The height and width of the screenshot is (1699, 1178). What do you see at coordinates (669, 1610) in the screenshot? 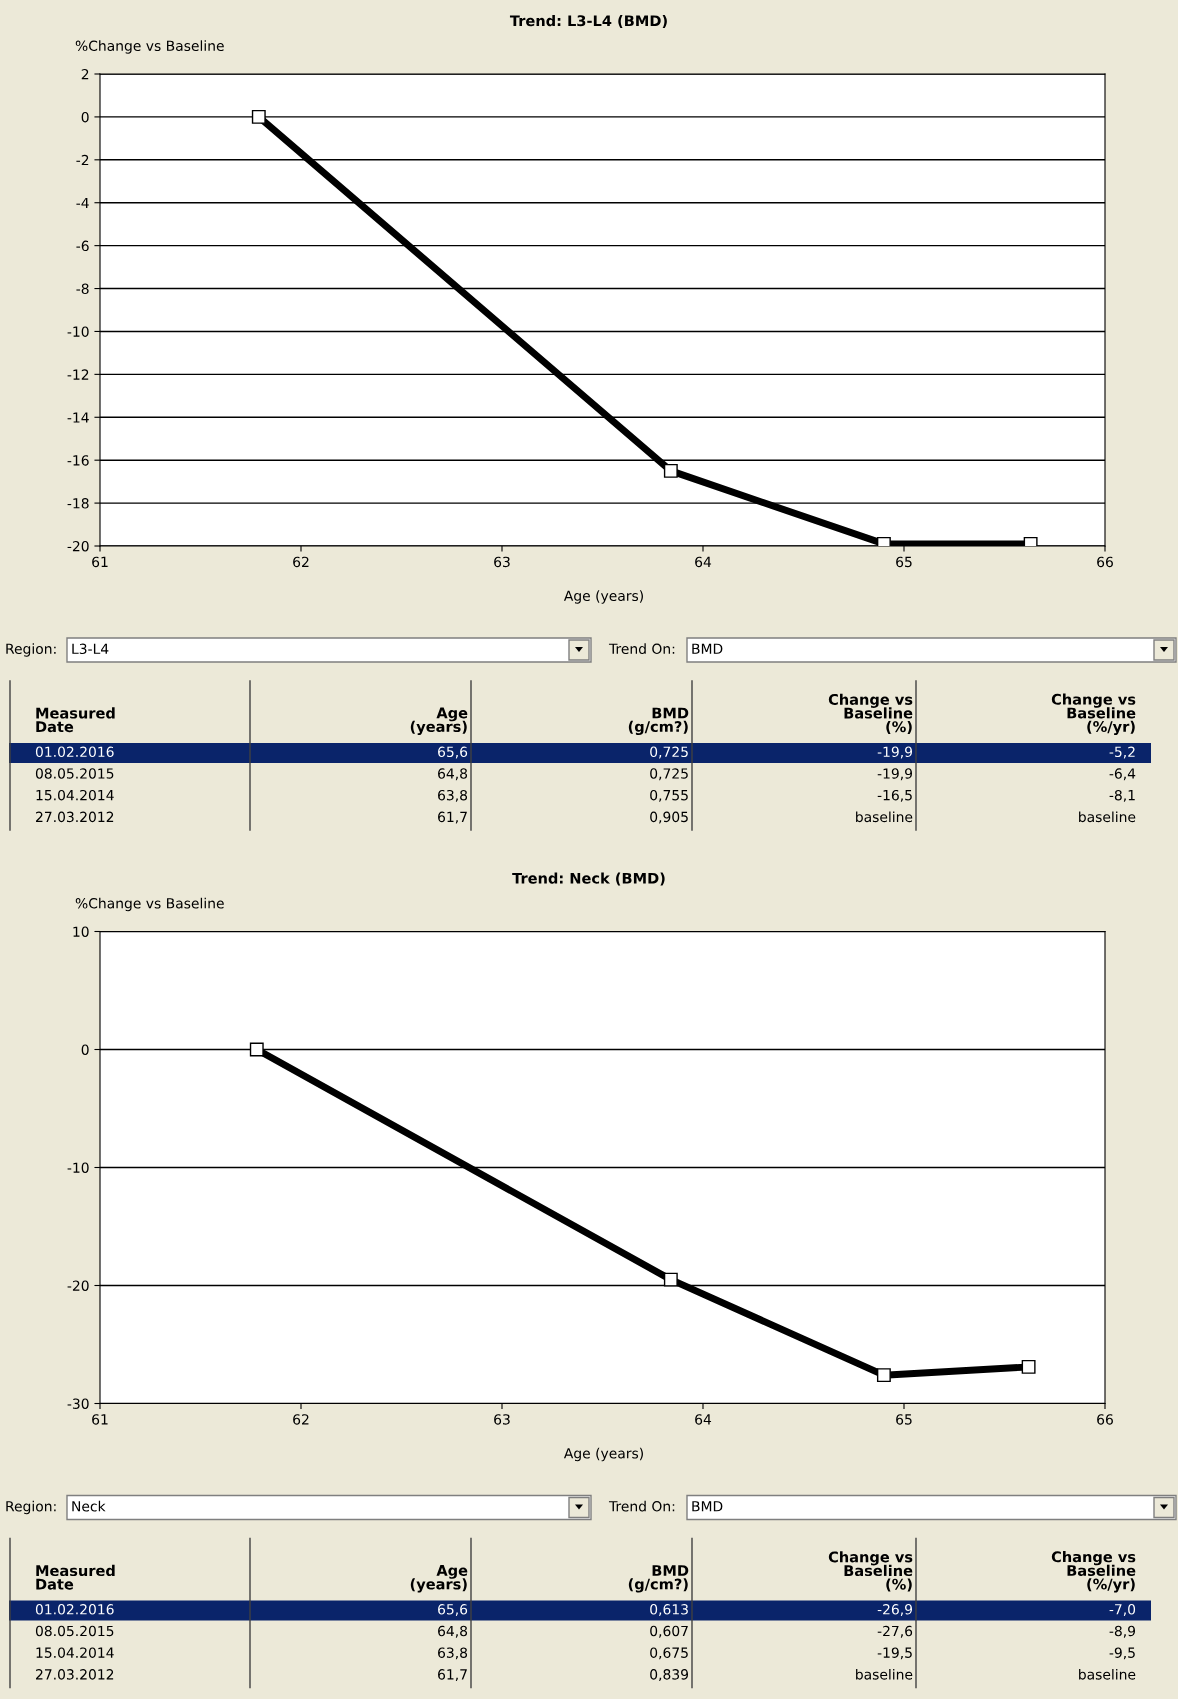
I see `text: 0,613` at bounding box center [669, 1610].